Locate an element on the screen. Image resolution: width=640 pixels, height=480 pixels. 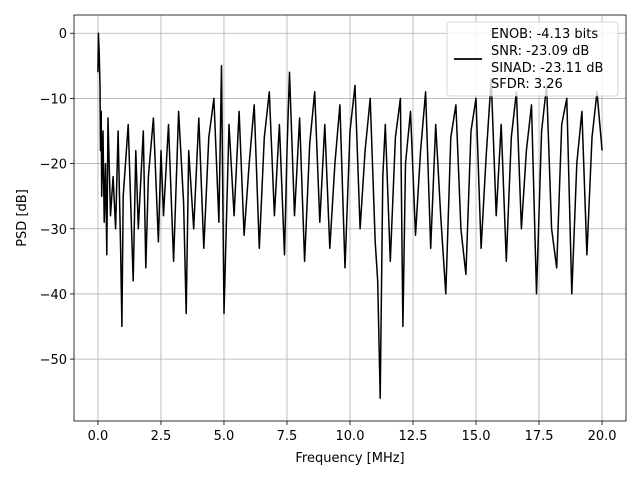
legend-entry-sinad: SINAD: -23.11 dB is located at coordinates (547, 68).